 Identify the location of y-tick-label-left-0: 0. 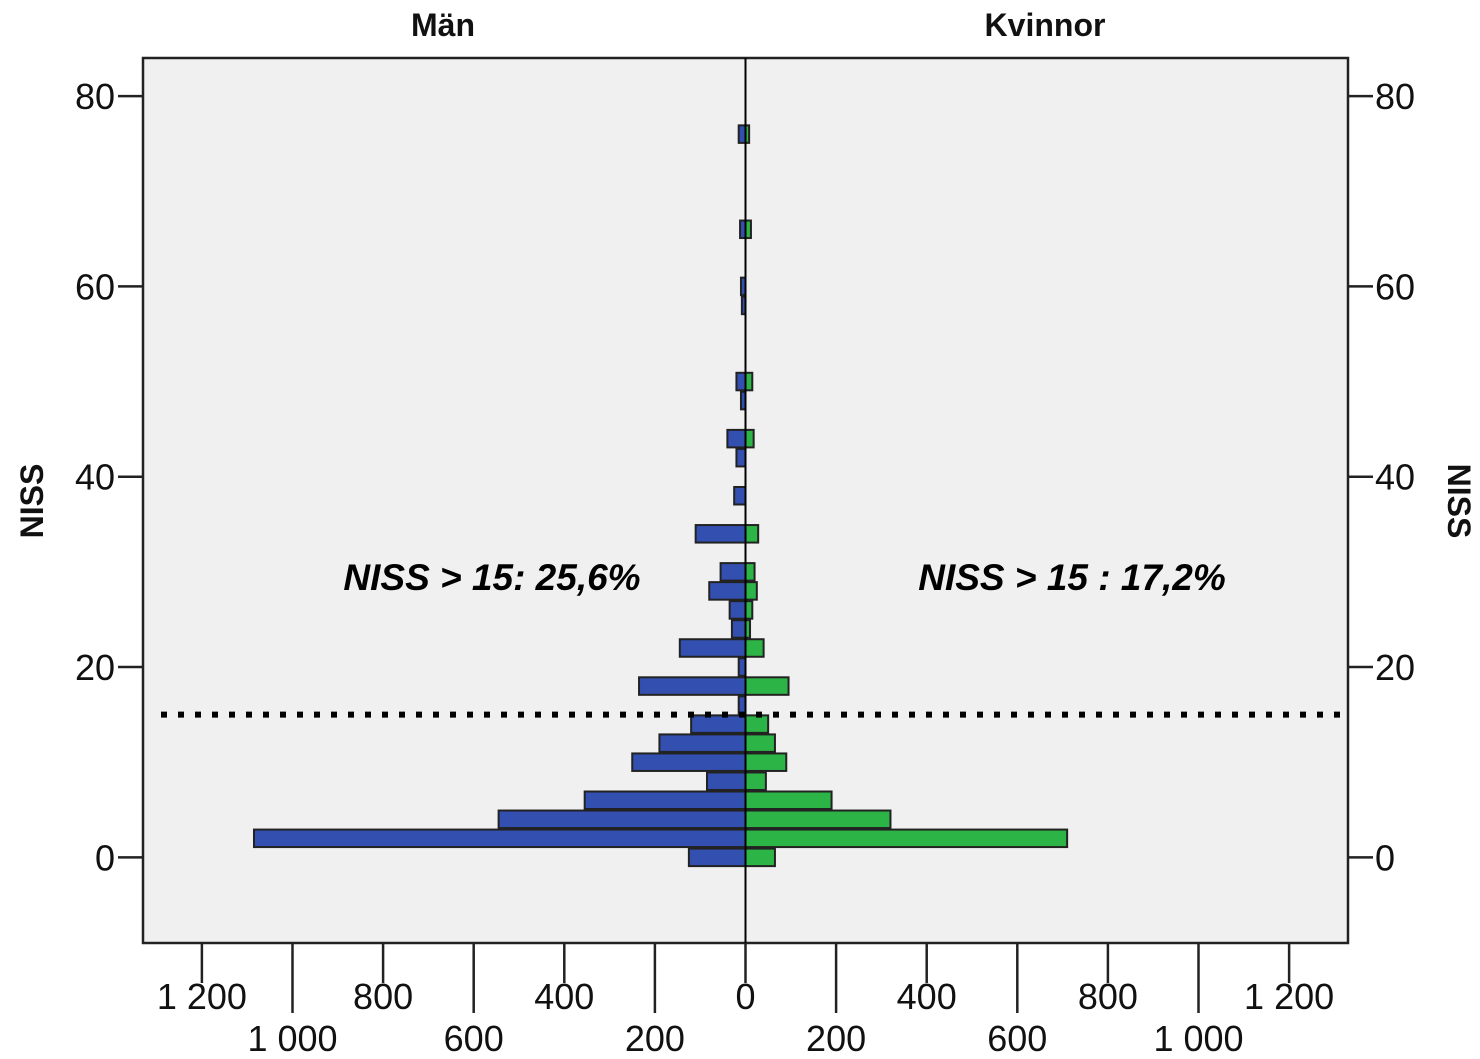
(105, 857).